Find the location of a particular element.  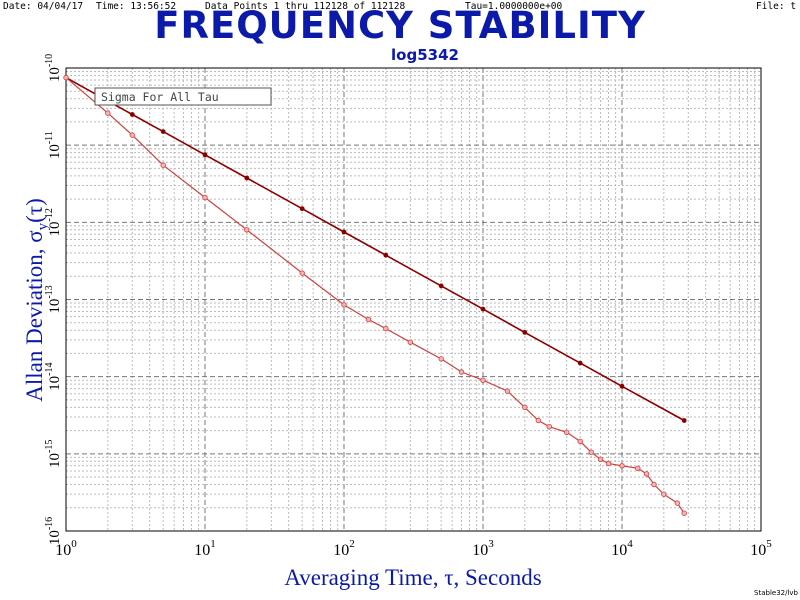

svg-text: 10-16 is located at coordinates (53, 531).